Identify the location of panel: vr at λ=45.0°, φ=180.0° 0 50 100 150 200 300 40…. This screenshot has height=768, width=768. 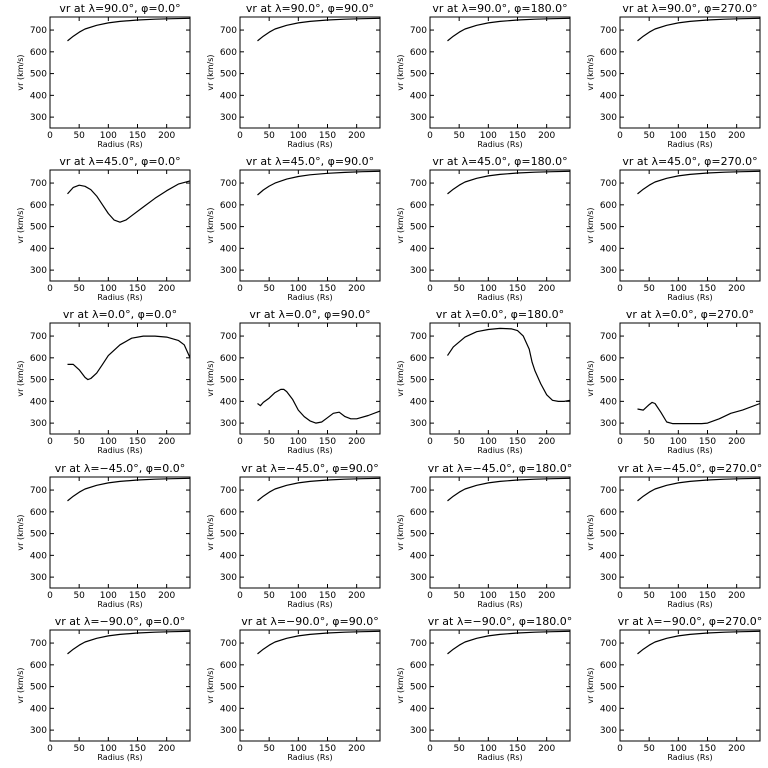
(483, 228).